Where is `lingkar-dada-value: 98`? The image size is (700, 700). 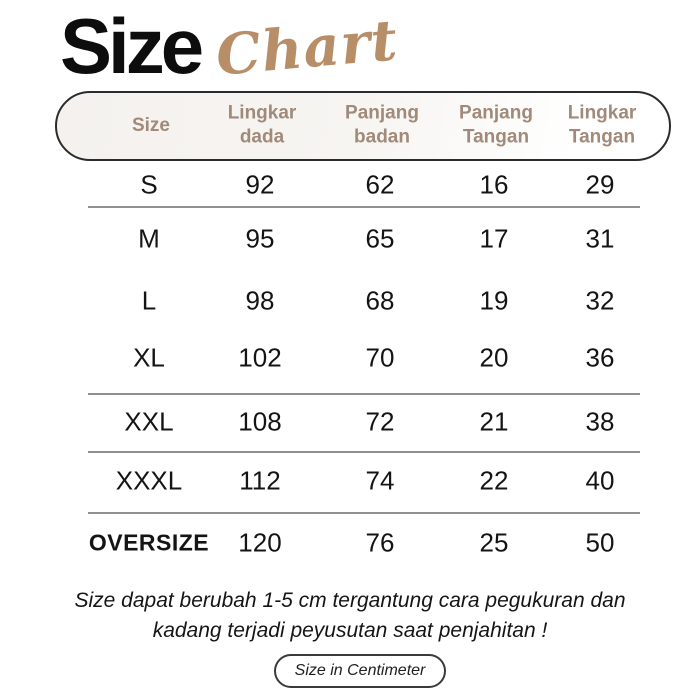
lingkar-dada-value: 98 is located at coordinates (260, 300).